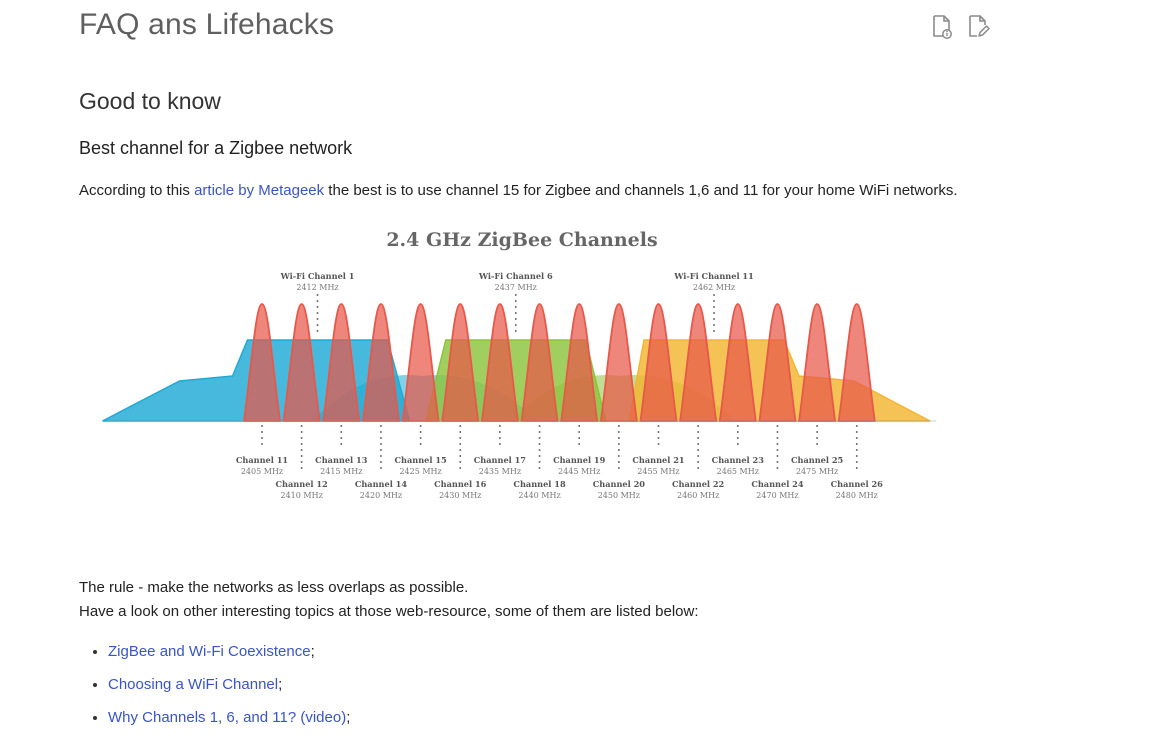 The width and height of the screenshot is (1155, 739). Describe the element at coordinates (777, 495) in the screenshot. I see `zigbee-channel-freq: 2470 MHz` at that location.